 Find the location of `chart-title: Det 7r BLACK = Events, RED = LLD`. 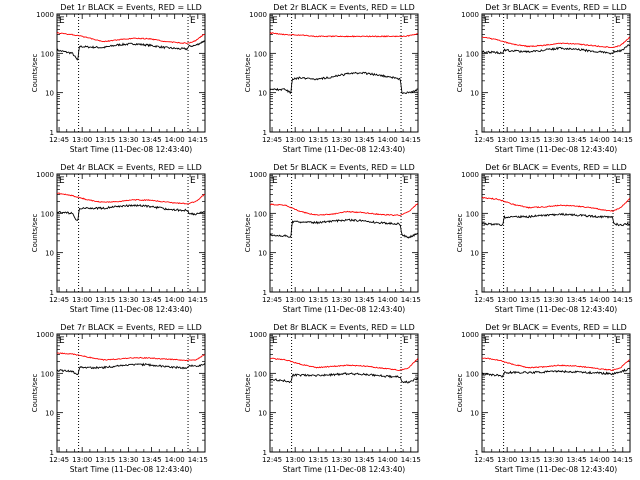

chart-title: Det 7r BLACK = Events, RED = LLD is located at coordinates (131, 327).